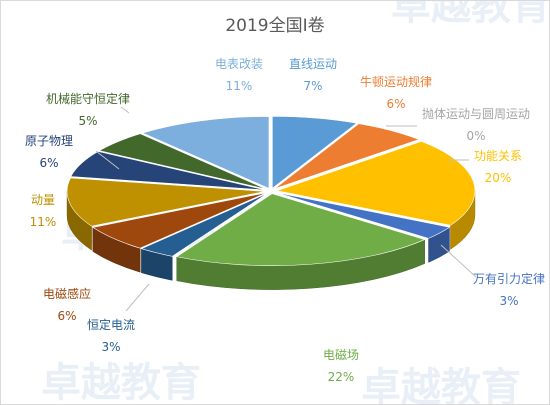 This screenshot has height=405, width=550. I want to click on slice-牛顿运动规律, so click(347, 156).